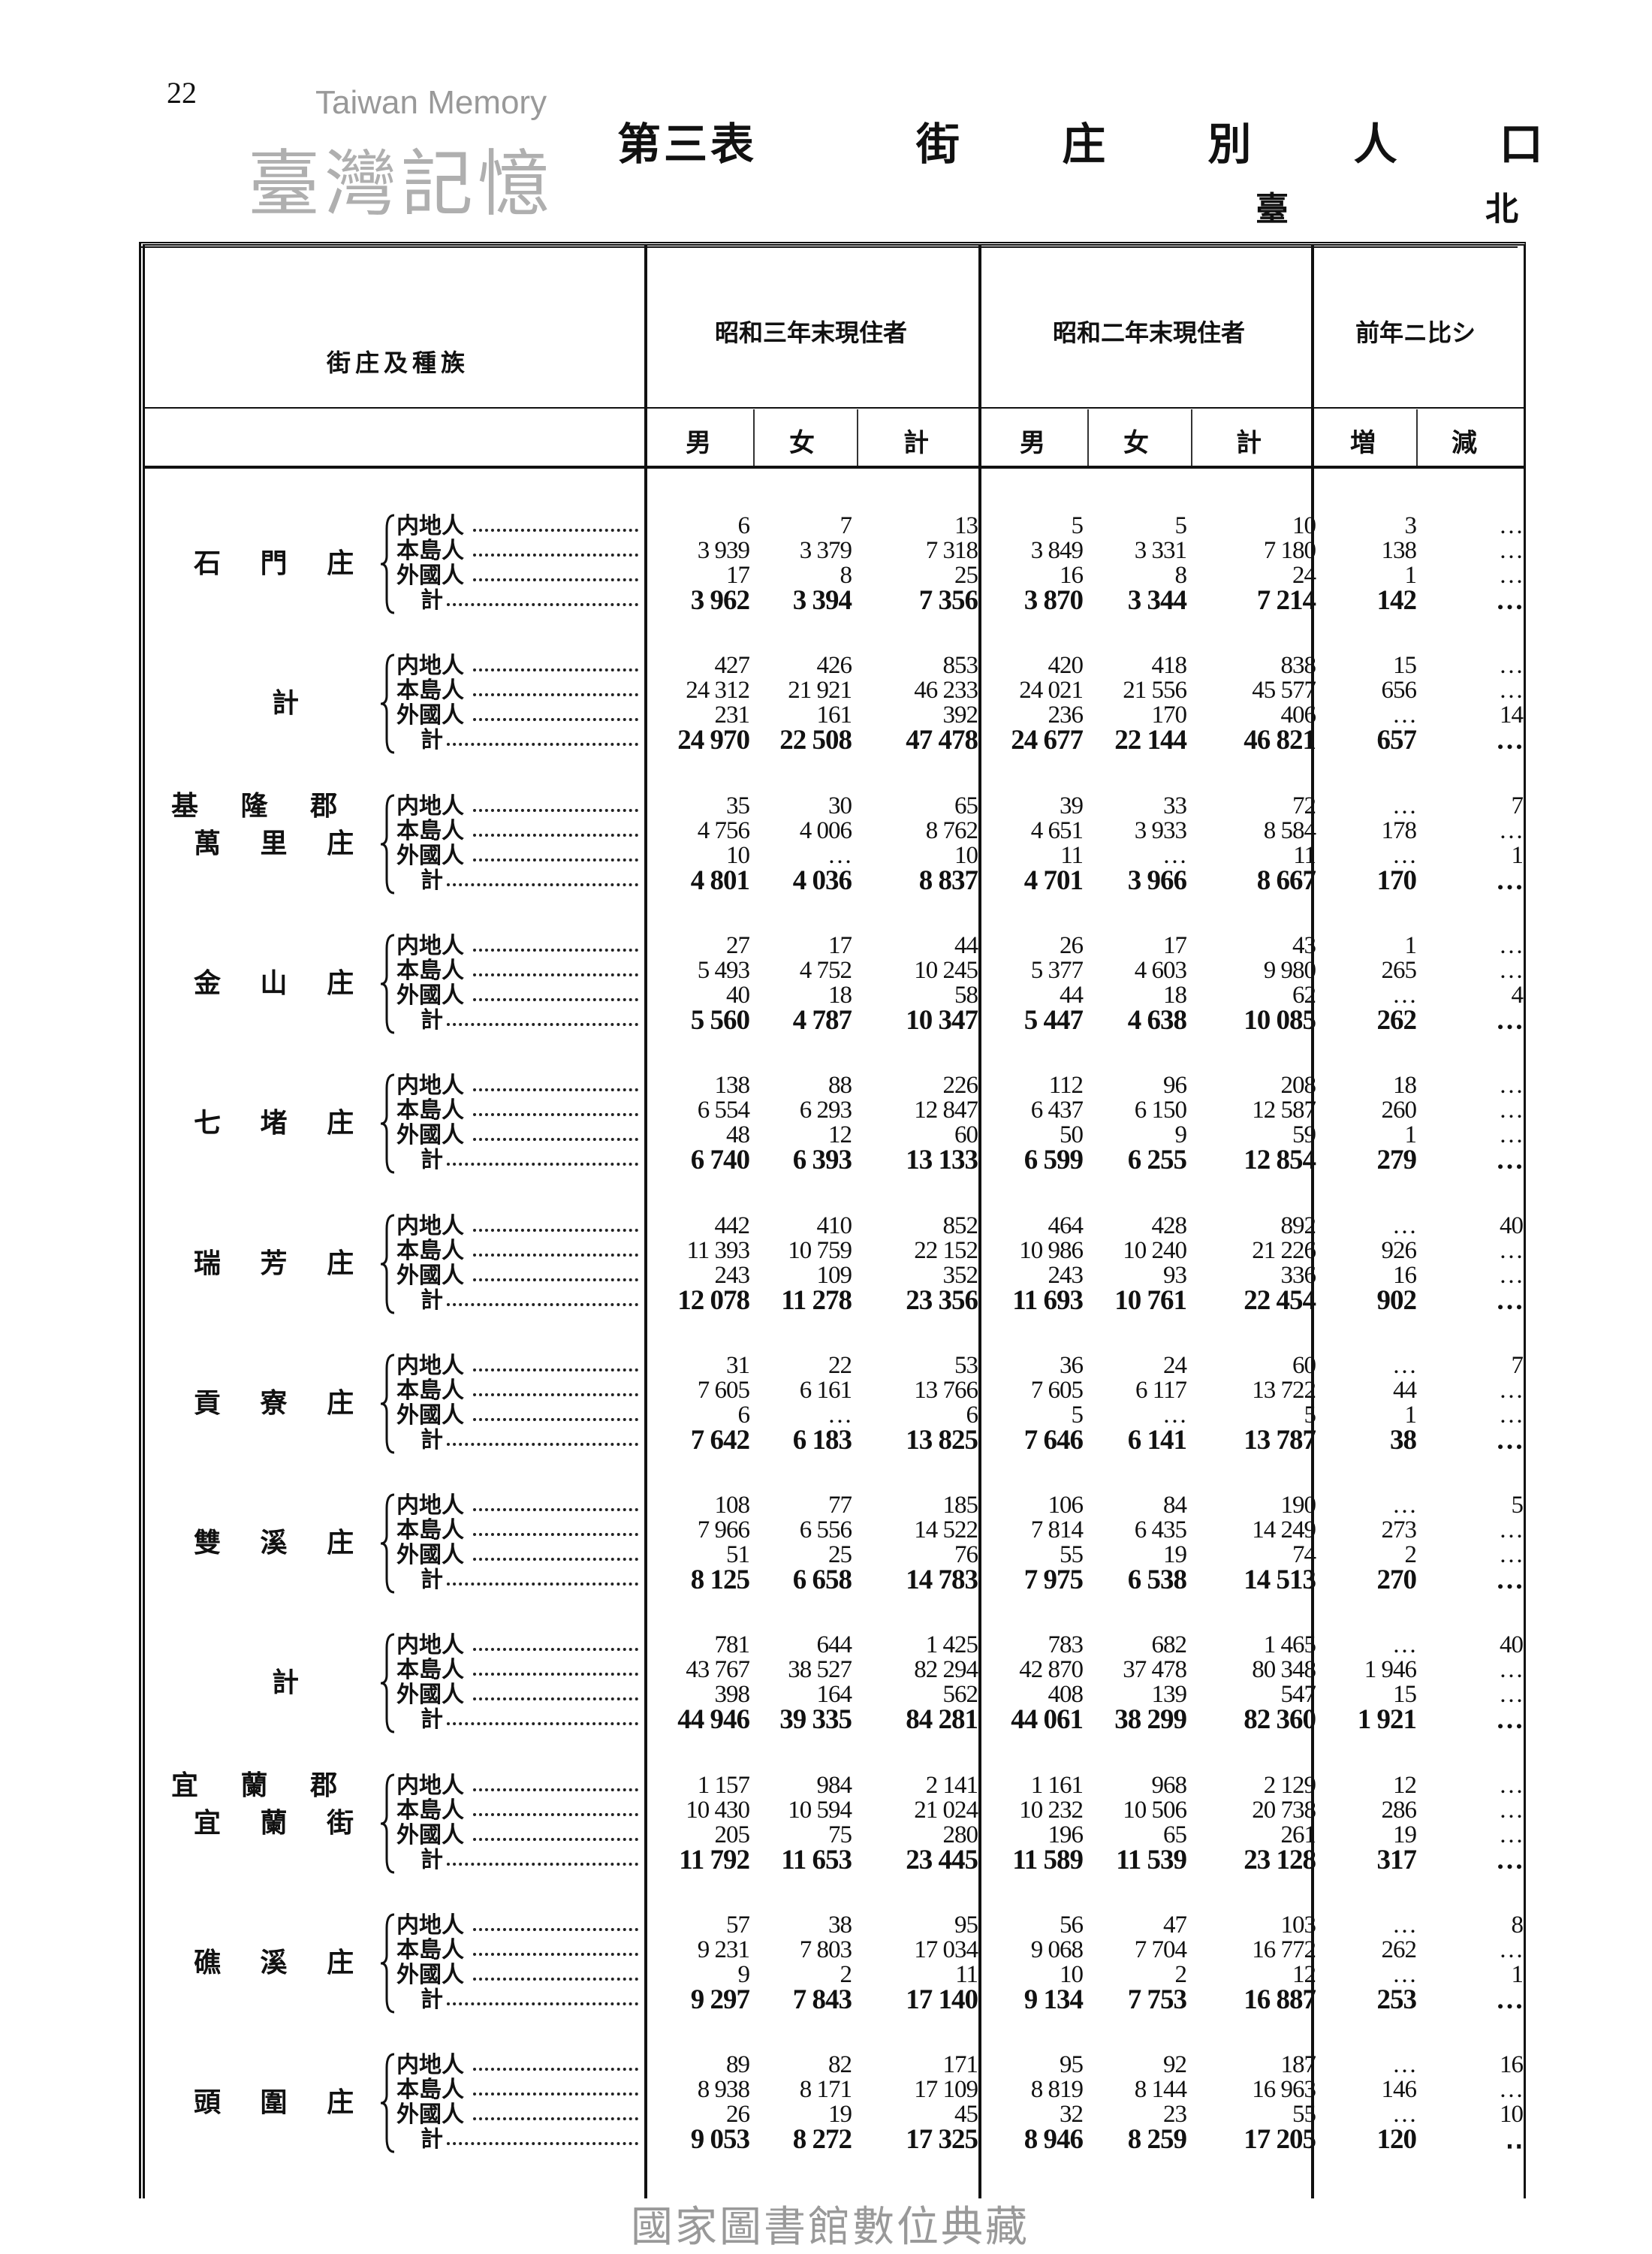 The image size is (1652, 2254). What do you see at coordinates (687, 144) in the screenshot?
I see `table-number: 第三表` at bounding box center [687, 144].